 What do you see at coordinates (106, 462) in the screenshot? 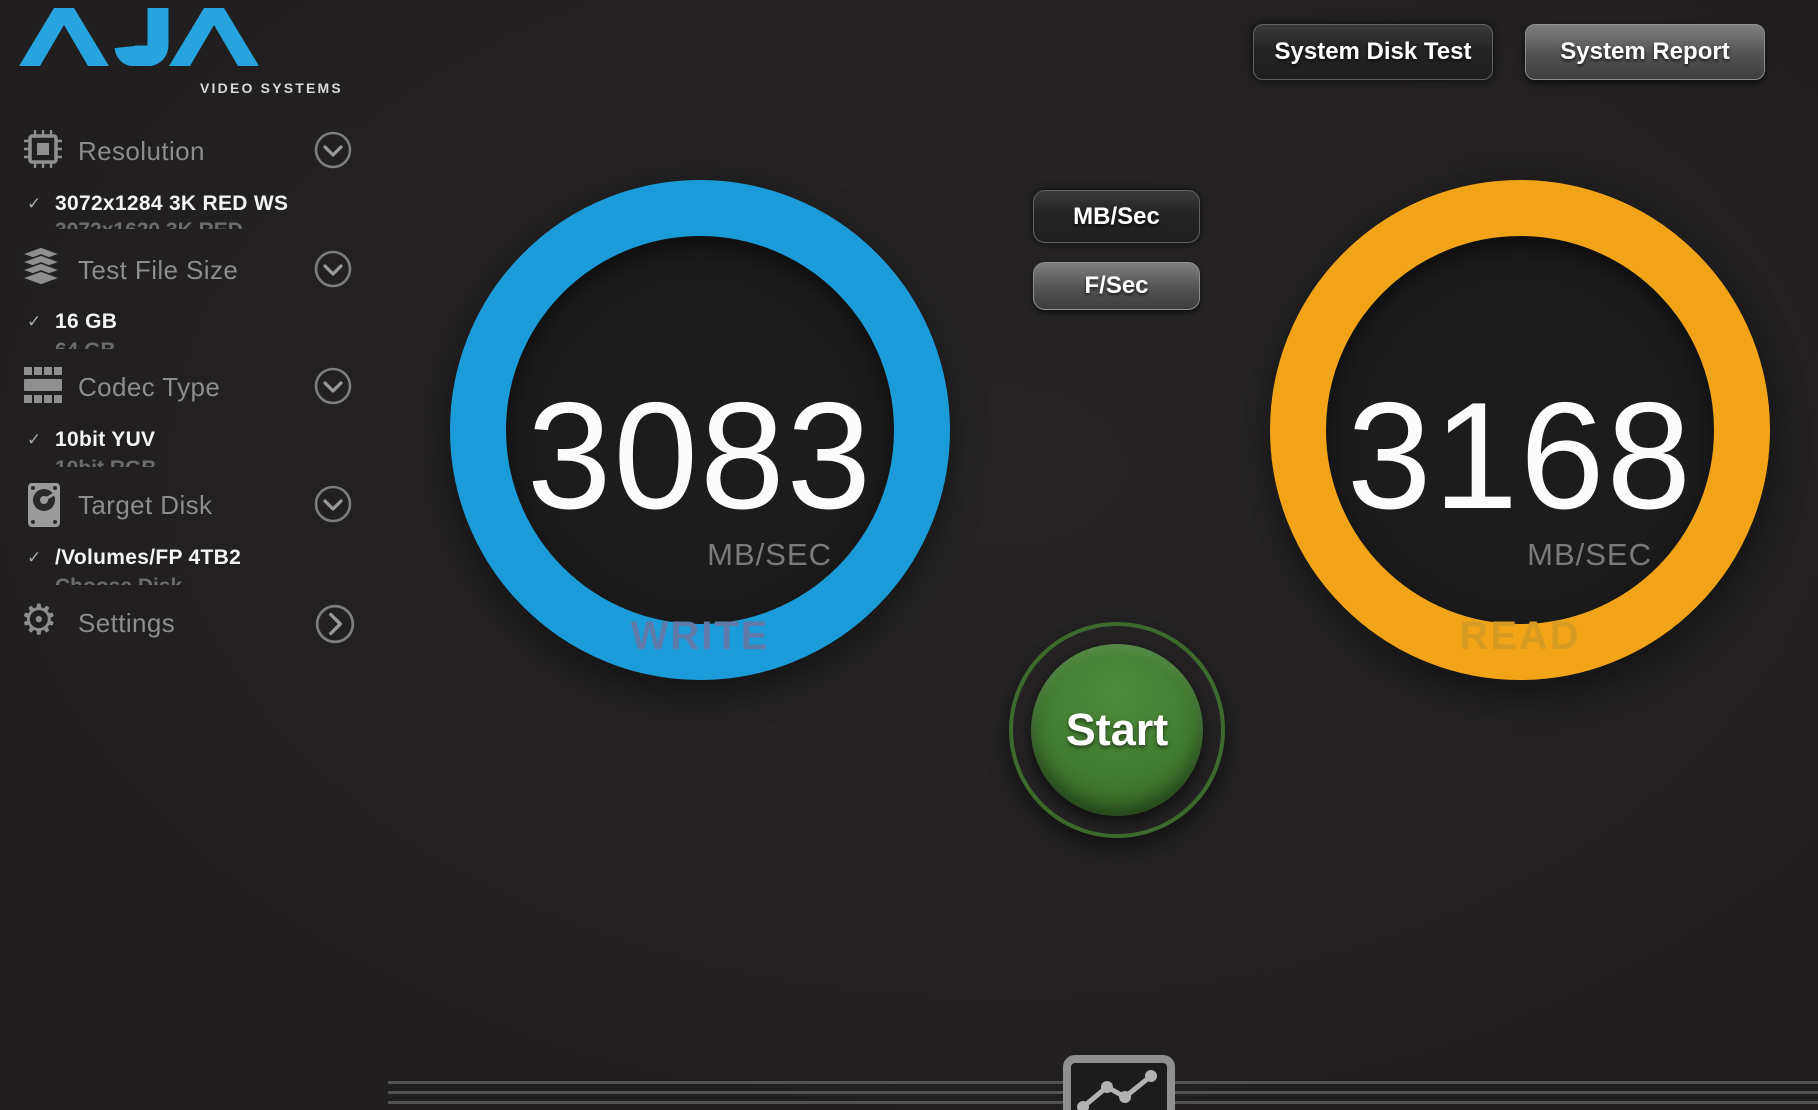
I see `codec-next-option-clipped: 10bit RGB` at bounding box center [106, 462].